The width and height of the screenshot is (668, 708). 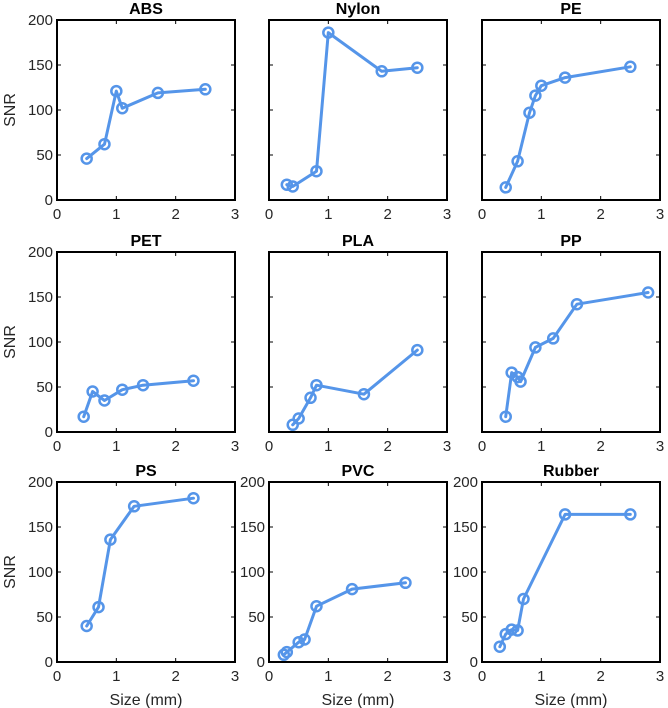 I want to click on panel-abs: ABS 0 1 2 3 0 50 100 150 200 SNR, so click(x=120, y=112).